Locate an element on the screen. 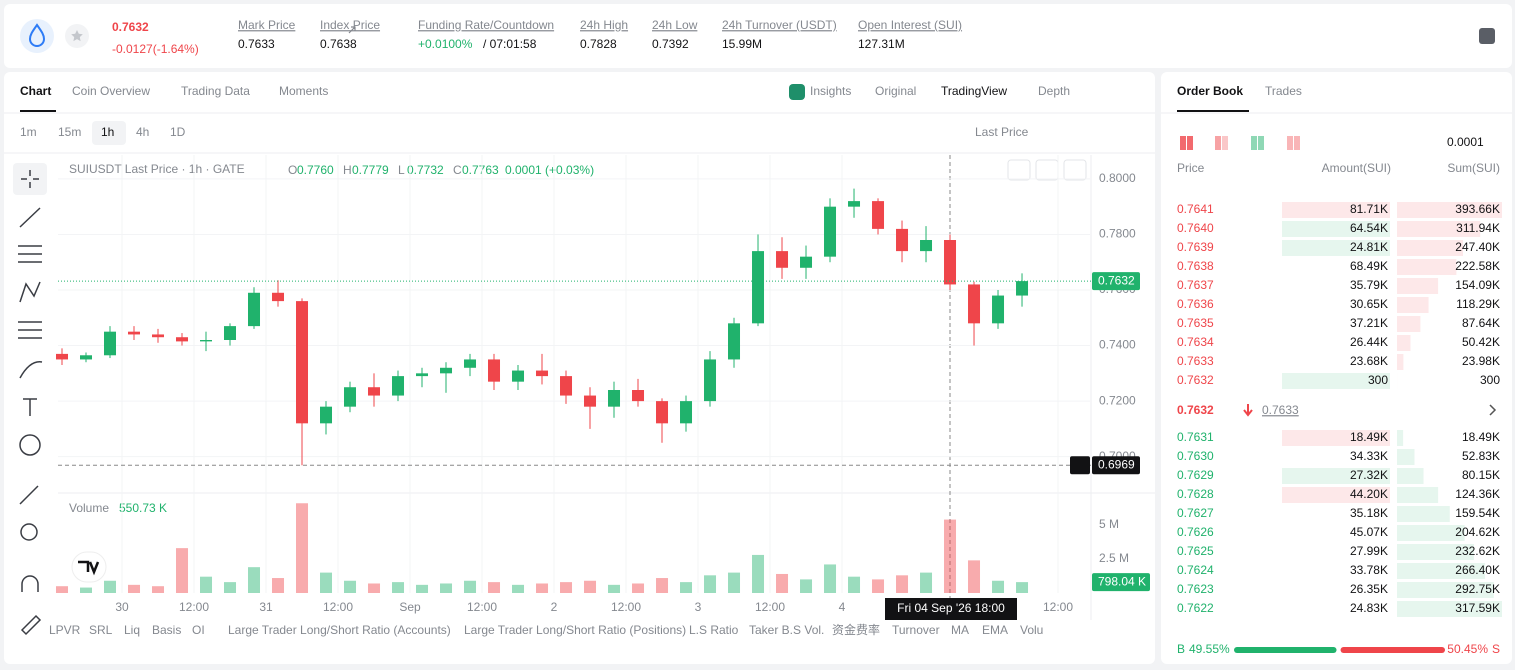  crosshair-add-button is located at coordinates (1080, 465).